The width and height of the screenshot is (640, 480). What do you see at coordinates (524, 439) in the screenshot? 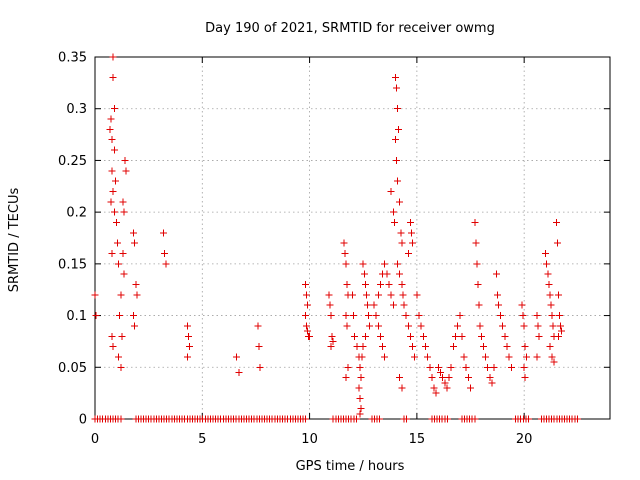
I see `x-tick-label: 20` at bounding box center [524, 439].